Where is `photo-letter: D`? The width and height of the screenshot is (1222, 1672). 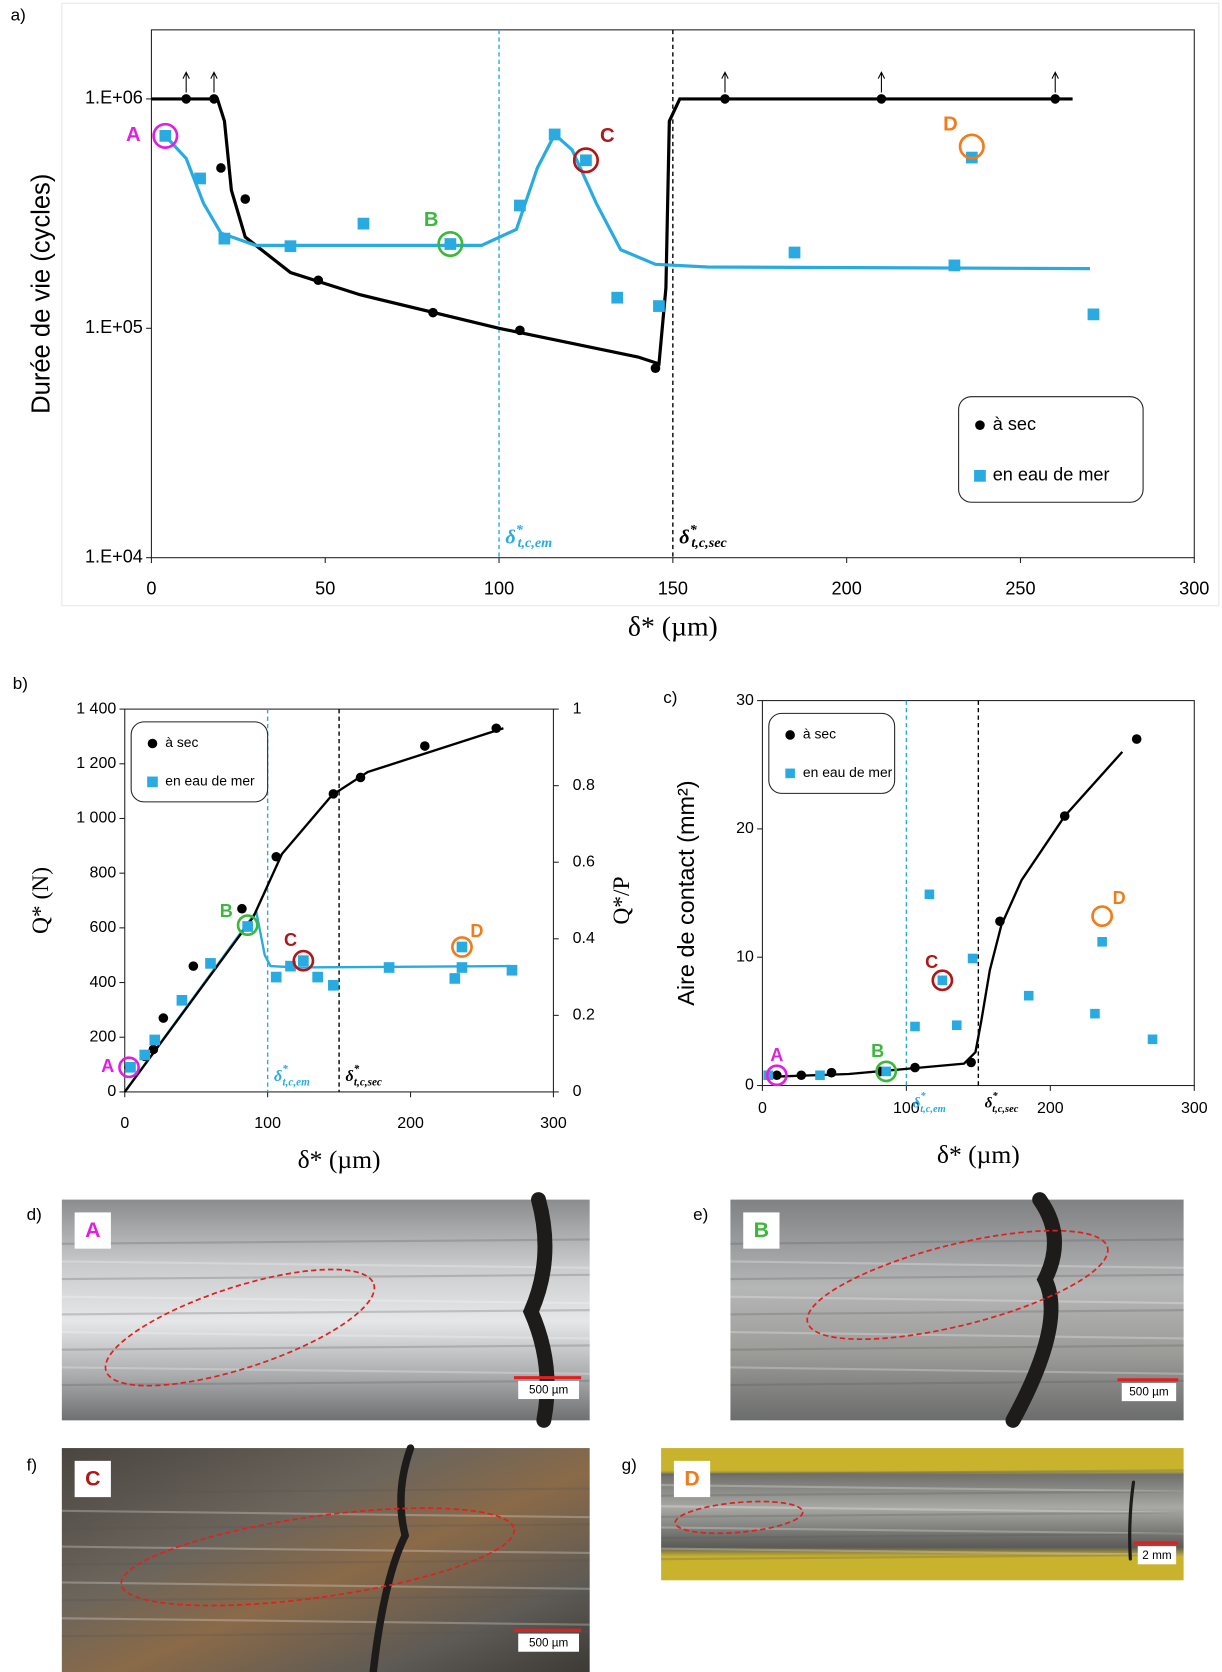
photo-letter: D is located at coordinates (691, 1479).